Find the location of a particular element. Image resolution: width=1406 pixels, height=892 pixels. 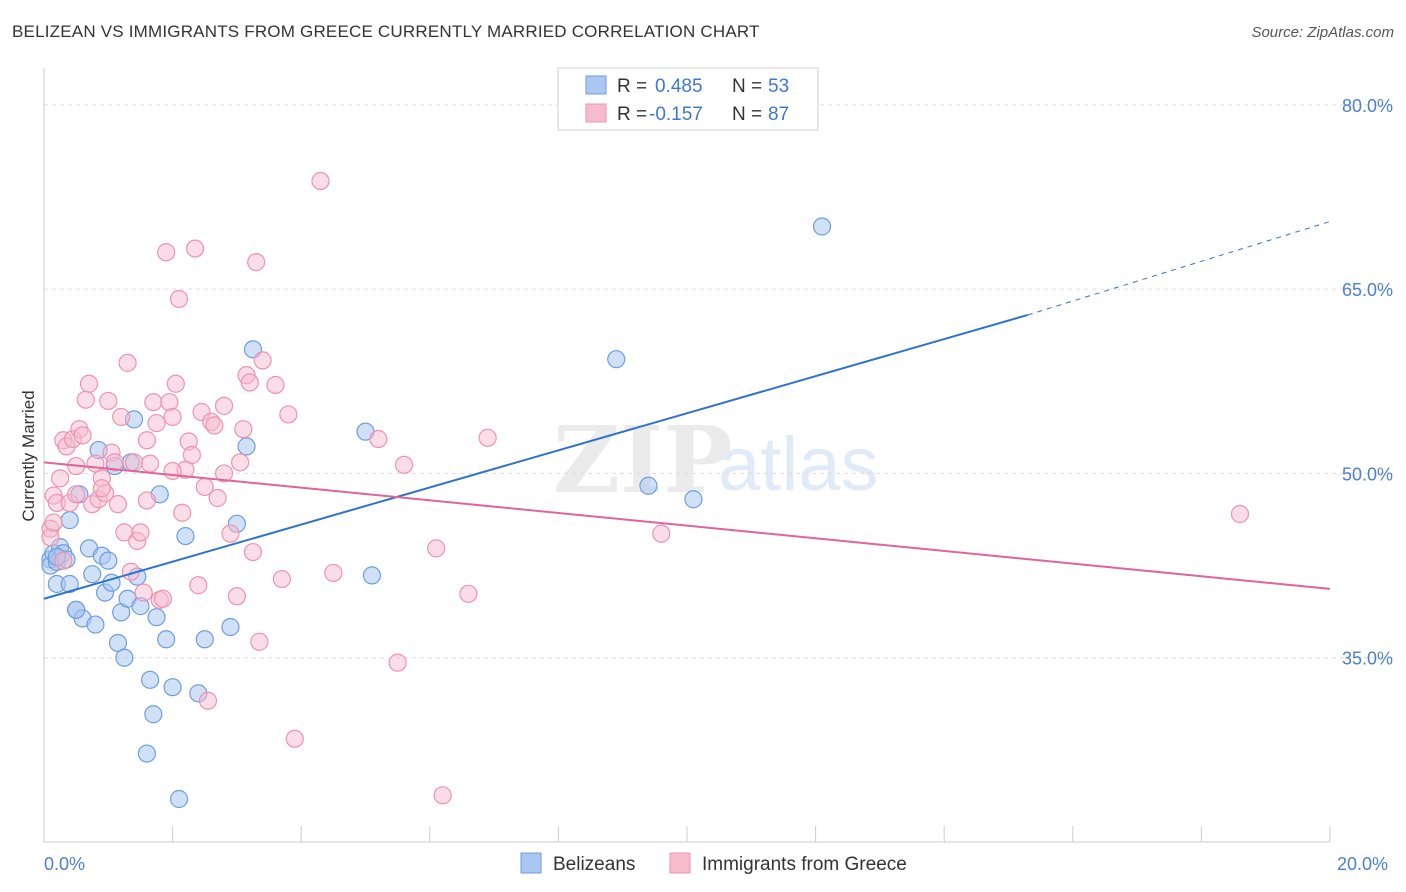

y-tick-label: 35.0% is located at coordinates (1367, 659).